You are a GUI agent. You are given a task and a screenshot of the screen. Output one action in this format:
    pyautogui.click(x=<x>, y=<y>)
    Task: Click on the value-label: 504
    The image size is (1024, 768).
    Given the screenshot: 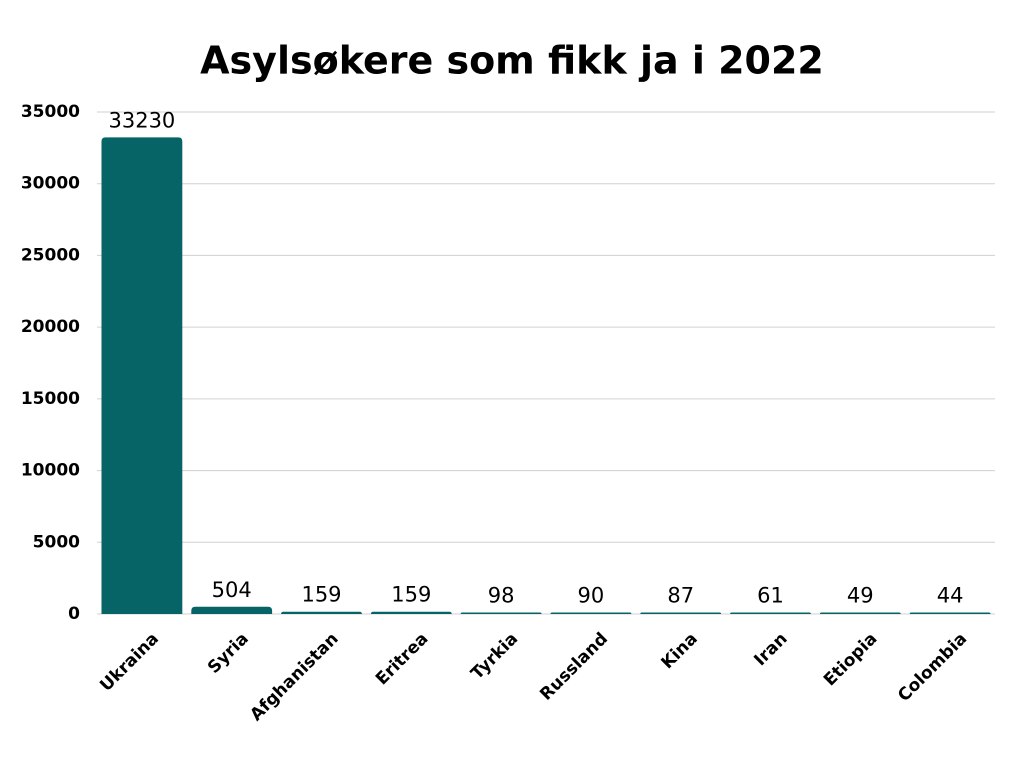 What is the action you would take?
    pyautogui.click(x=232, y=590)
    